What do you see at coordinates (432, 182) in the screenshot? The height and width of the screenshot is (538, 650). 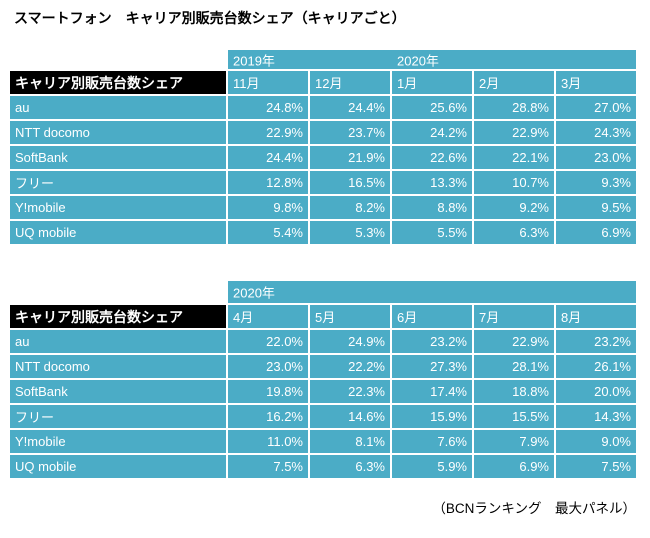 I see `share-value: 13.3%` at bounding box center [432, 182].